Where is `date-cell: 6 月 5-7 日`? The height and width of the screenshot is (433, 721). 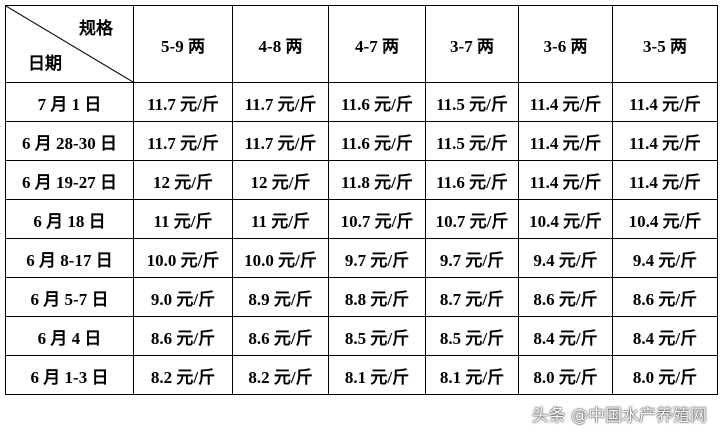
date-cell: 6 月 5-7 日 is located at coordinates (69, 297).